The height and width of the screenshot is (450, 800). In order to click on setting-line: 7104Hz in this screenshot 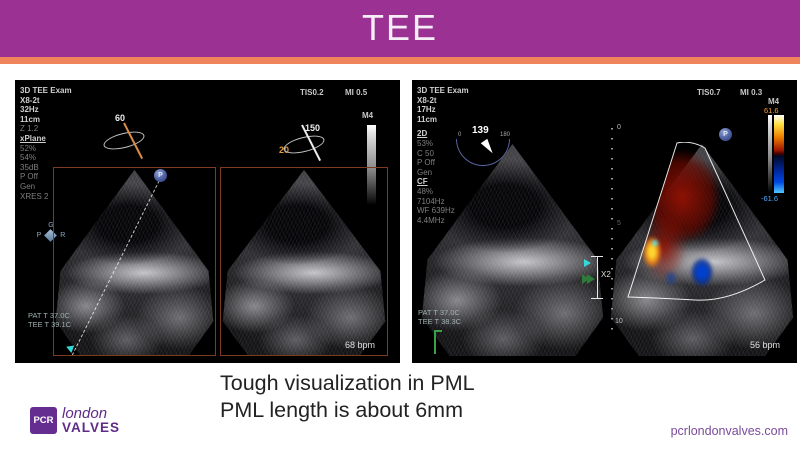, I will do `click(431, 201)`.